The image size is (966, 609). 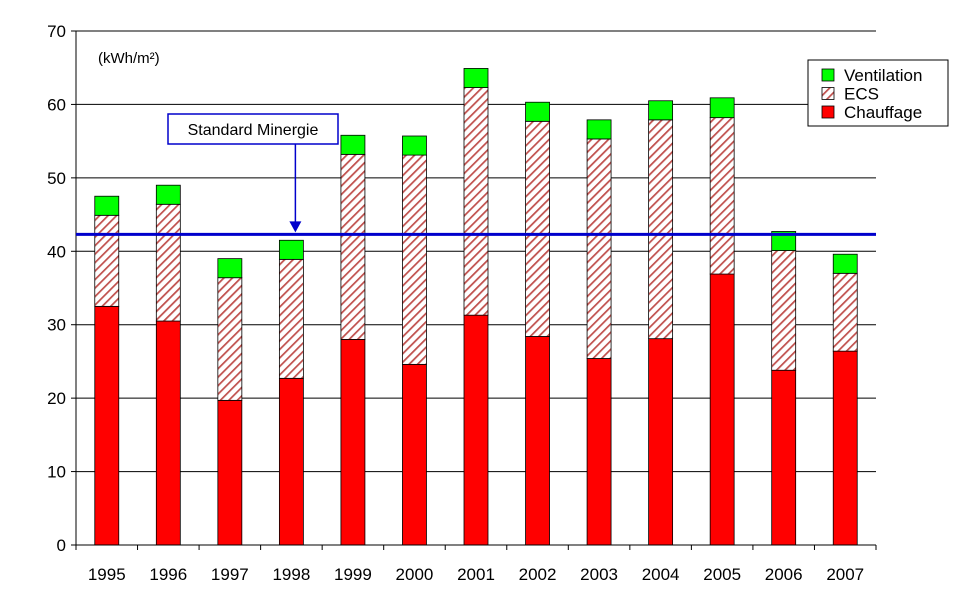 What do you see at coordinates (168, 194) in the screenshot?
I see `bar-ventilation-1996` at bounding box center [168, 194].